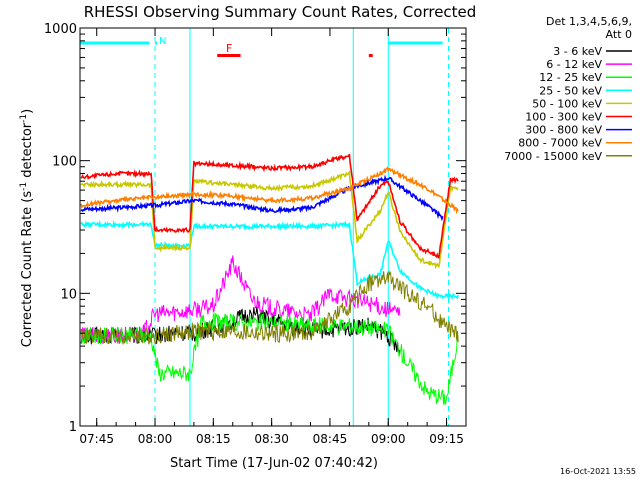 The height and width of the screenshot is (480, 640). What do you see at coordinates (570, 90) in the screenshot?
I see `legend-label: 25 - 50 keV` at bounding box center [570, 90].